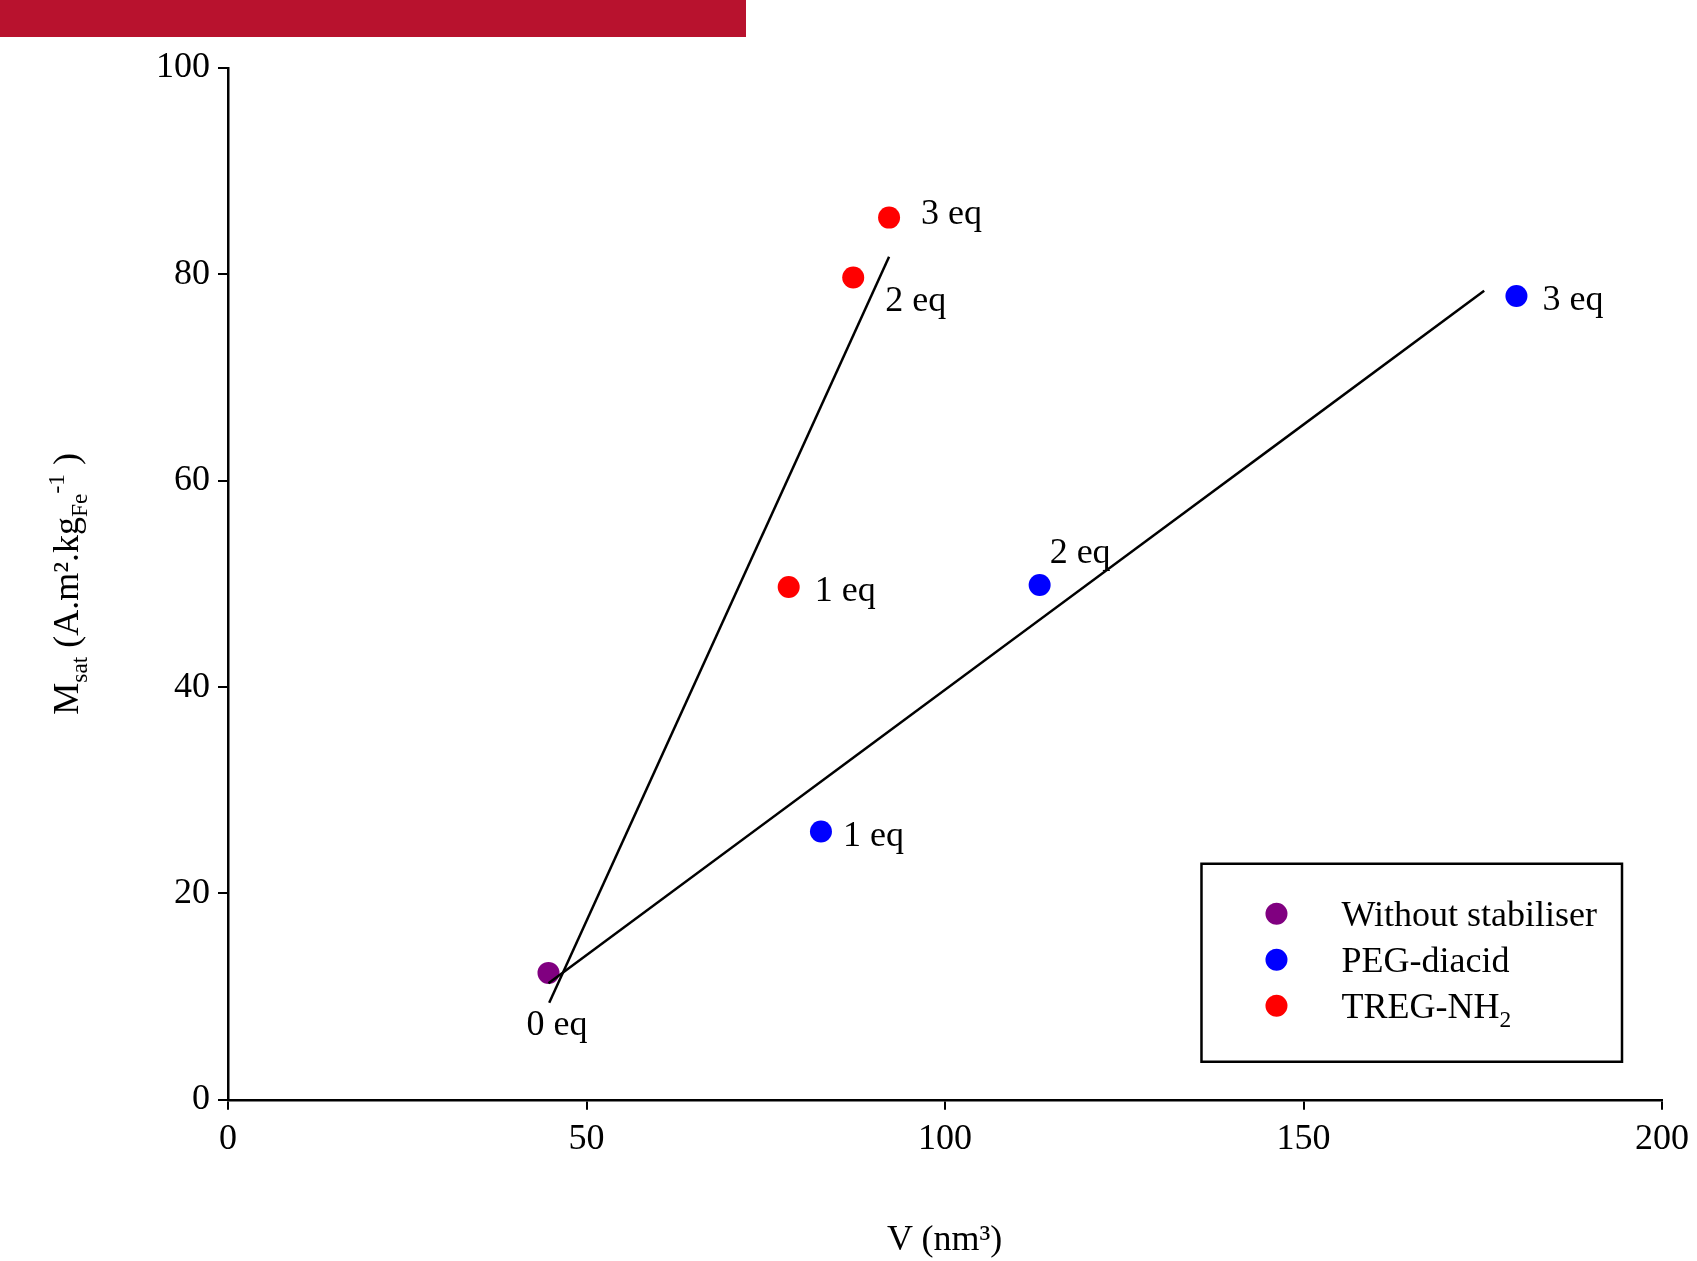  What do you see at coordinates (228, 1136) in the screenshot?
I see `x-tick-label: 0` at bounding box center [228, 1136].